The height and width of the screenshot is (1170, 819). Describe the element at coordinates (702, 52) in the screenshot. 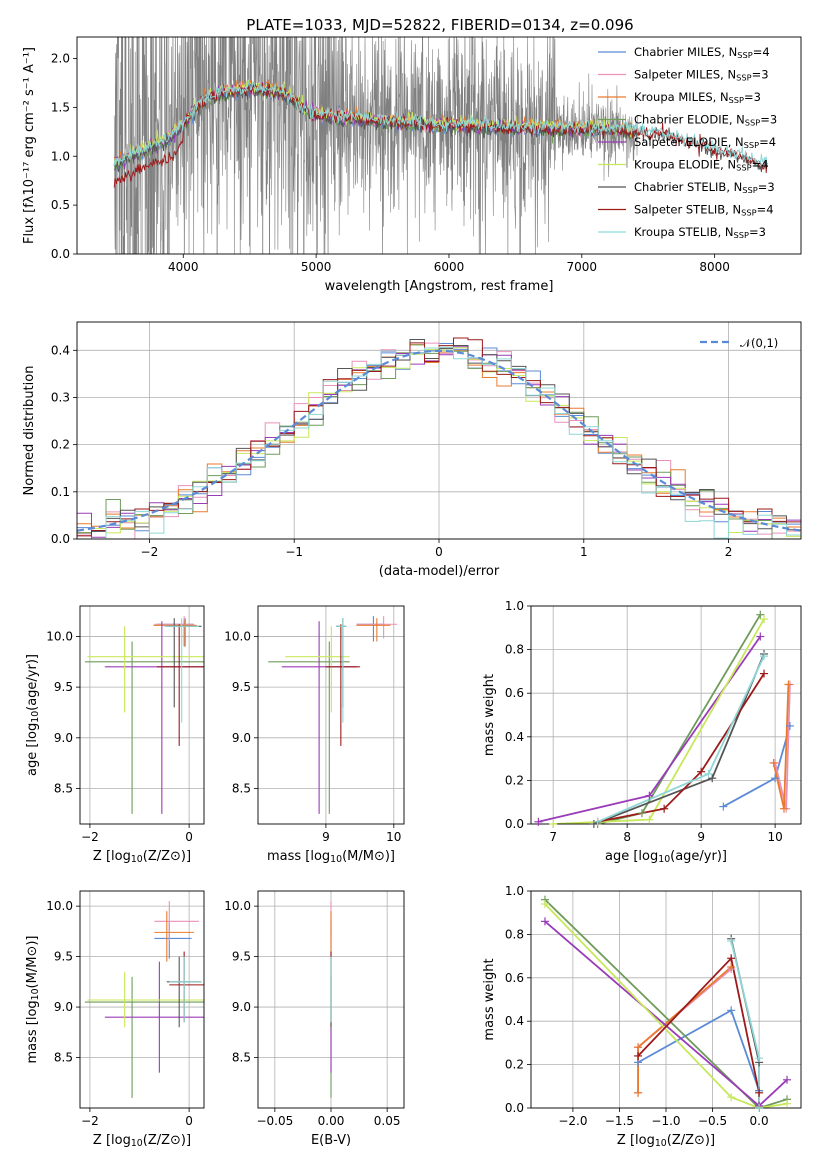

I see `legend-entry: Chabrier MILES, NSSP=4` at that location.